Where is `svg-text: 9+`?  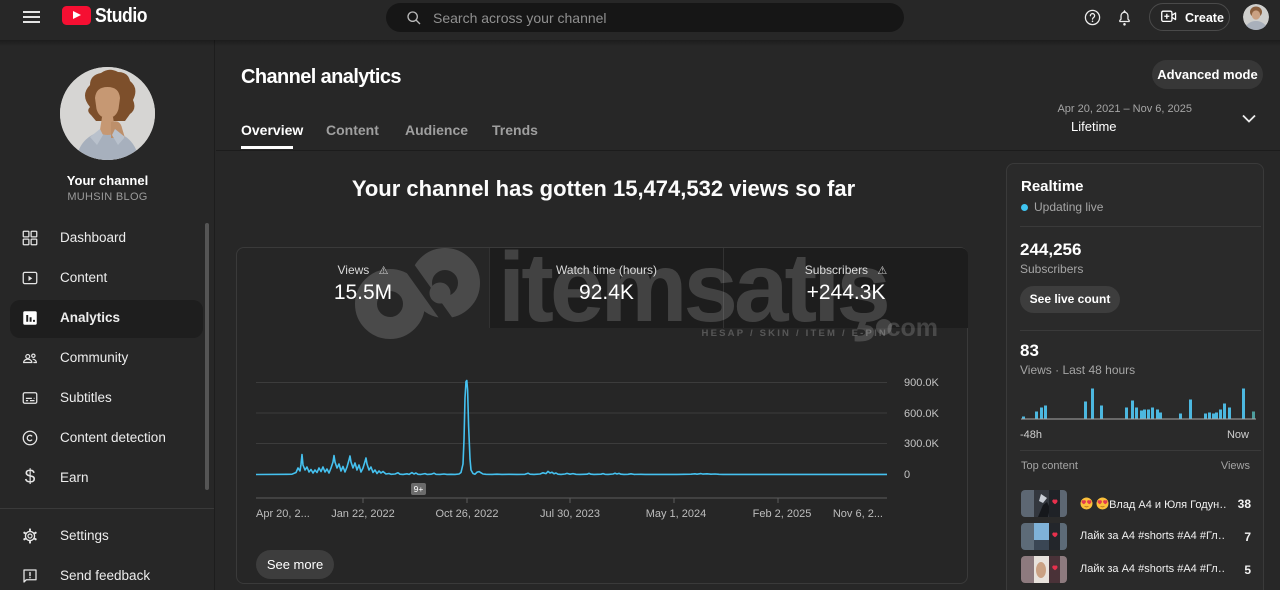 svg-text: 9+ is located at coordinates (419, 489).